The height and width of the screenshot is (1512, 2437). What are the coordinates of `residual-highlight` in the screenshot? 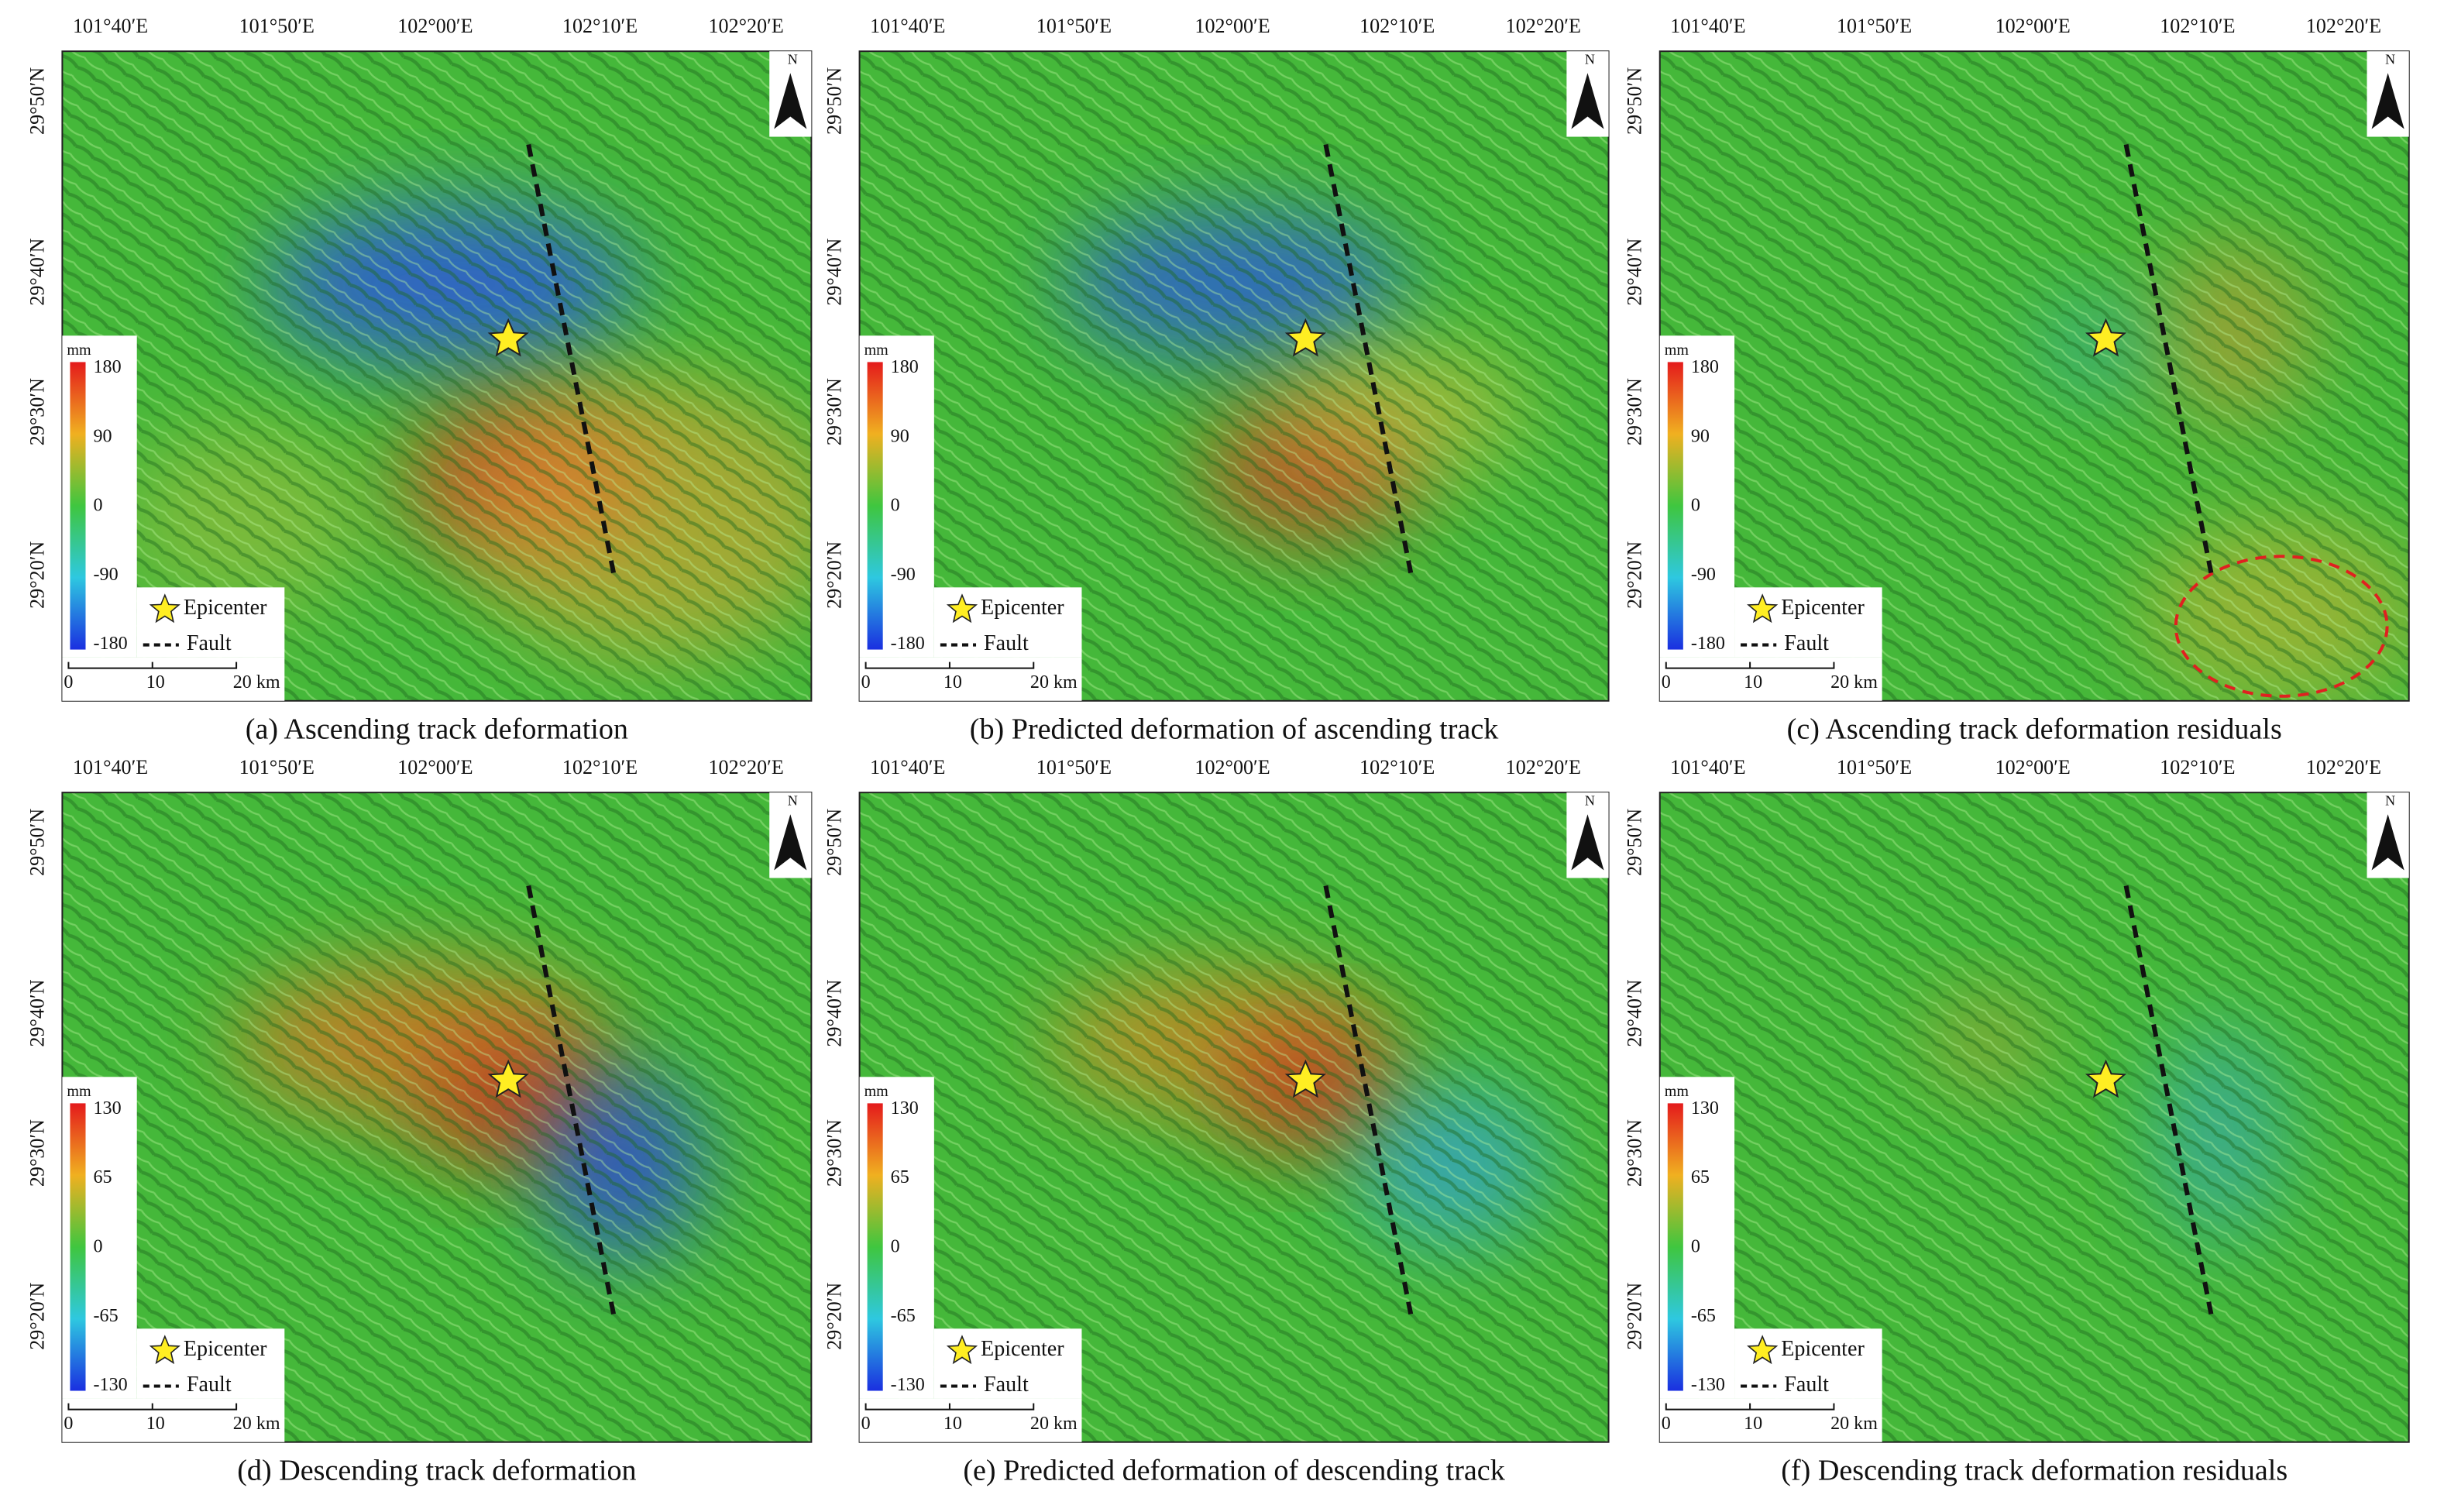 It's located at (2281, 626).